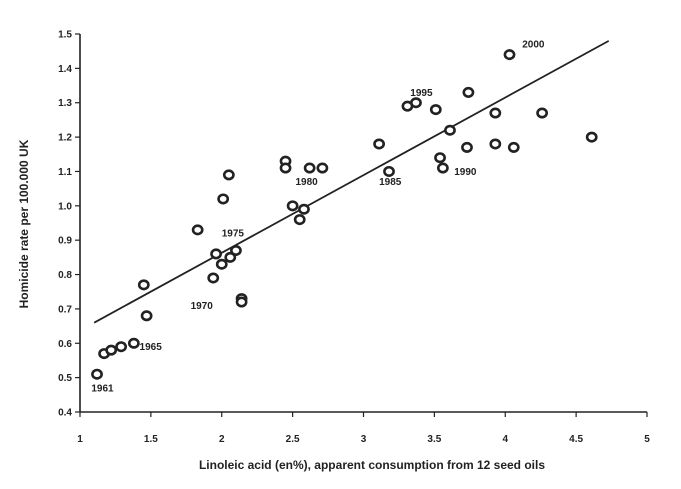  Describe the element at coordinates (505, 439) in the screenshot. I see `x-tick-label: 4` at that location.